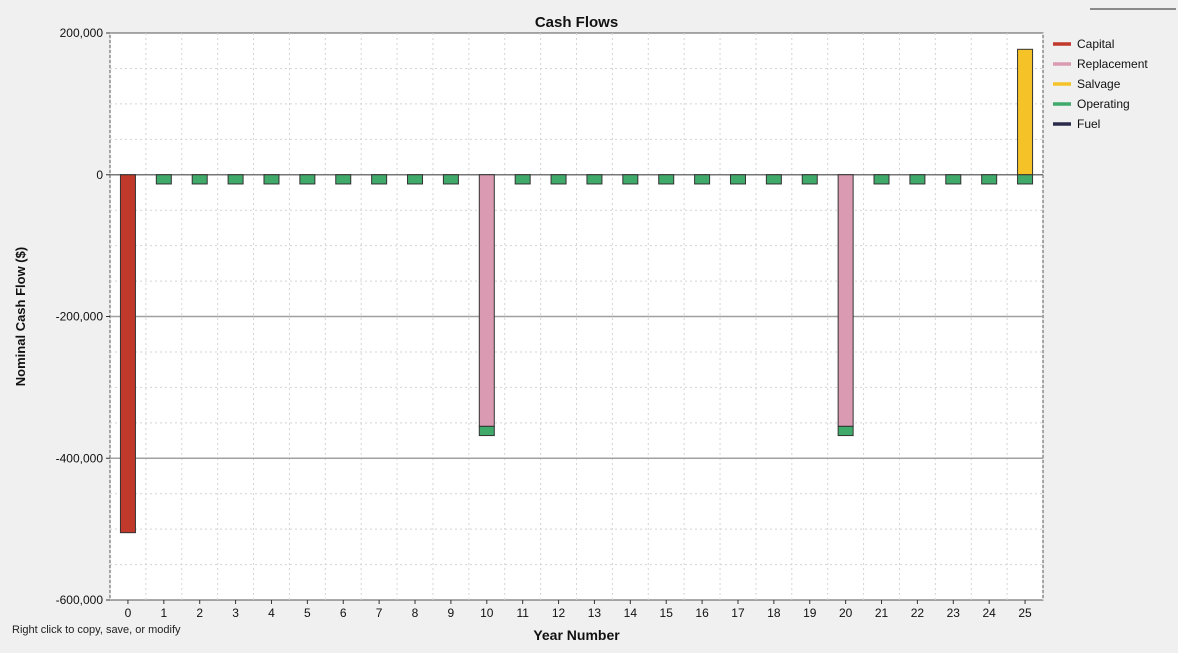 This screenshot has width=1178, height=653. I want to click on y-tick-label: 200,000, so click(82, 33).